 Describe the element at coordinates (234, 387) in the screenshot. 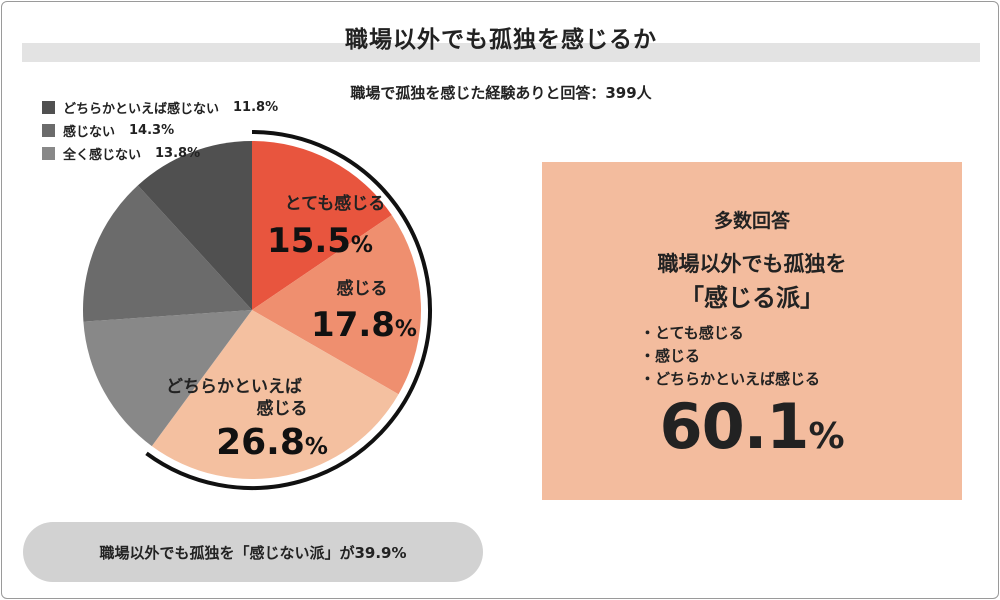

I see `slice-label: どちらかといえば` at that location.